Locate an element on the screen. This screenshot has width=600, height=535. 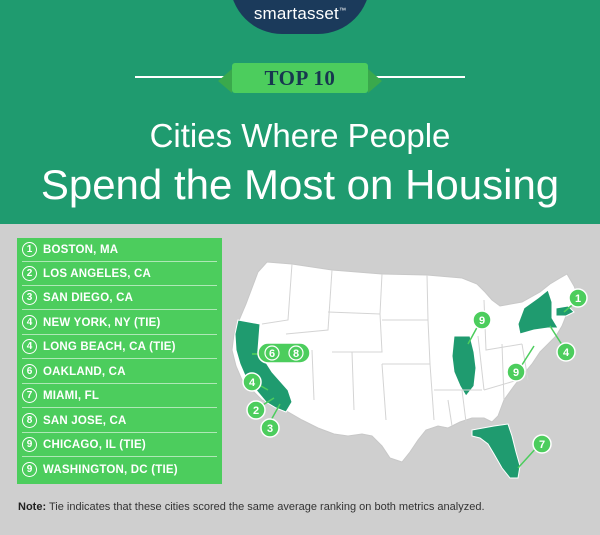
list-item: 6 OAKLAND, CA is located at coordinates (119, 371).